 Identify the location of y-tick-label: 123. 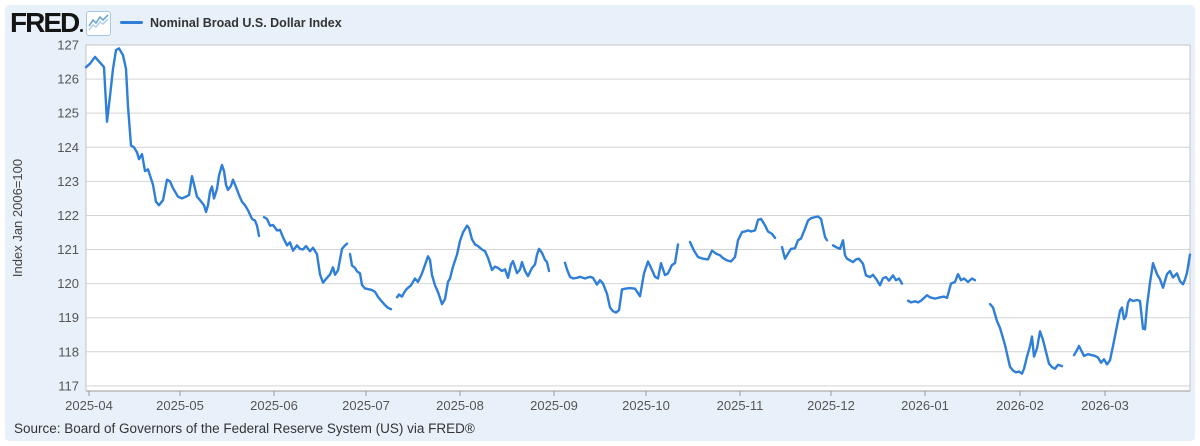
(68, 181).